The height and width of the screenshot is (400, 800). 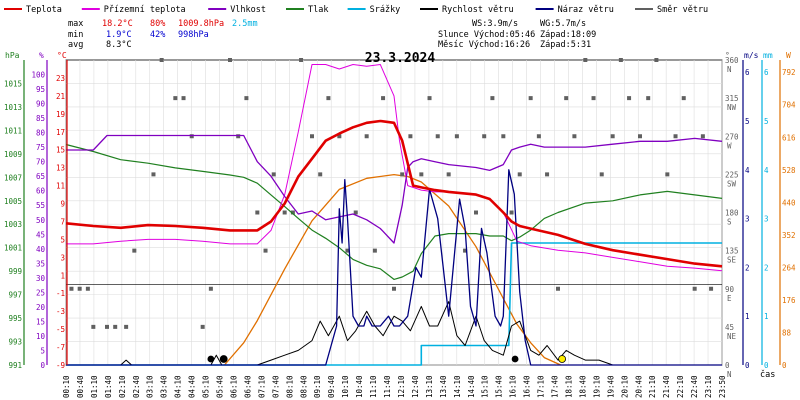 What do you see at coordinates (666, 386) in the screenshot?
I see `x-tick-label: 21:40` at bounding box center [666, 386].